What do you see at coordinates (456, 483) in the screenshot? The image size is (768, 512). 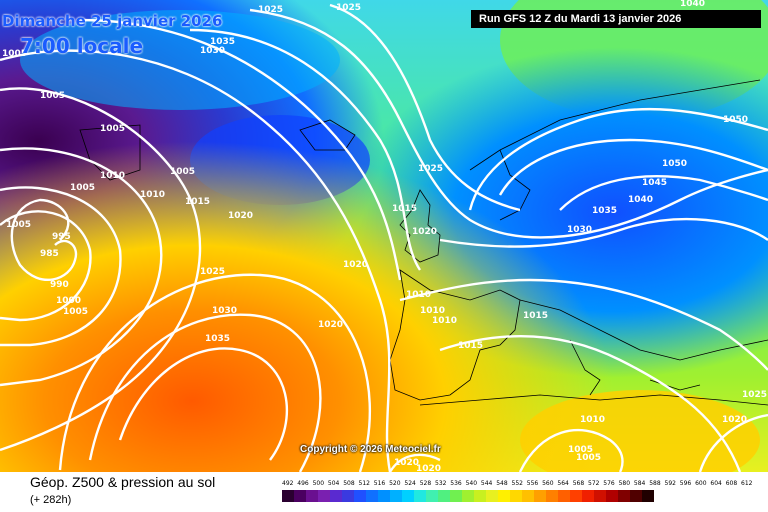 I see `scale-label: 536` at bounding box center [456, 483].